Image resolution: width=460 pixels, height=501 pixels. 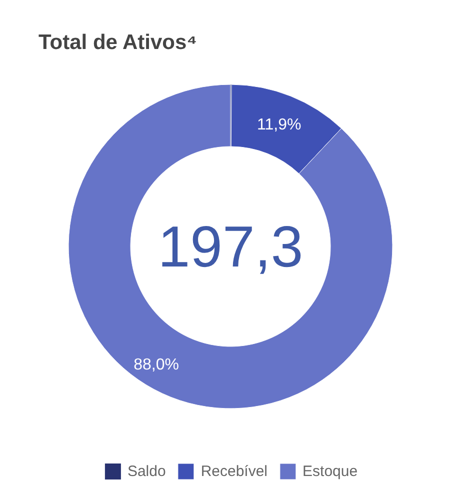 I want to click on data-label: 88,0%, so click(x=157, y=365).